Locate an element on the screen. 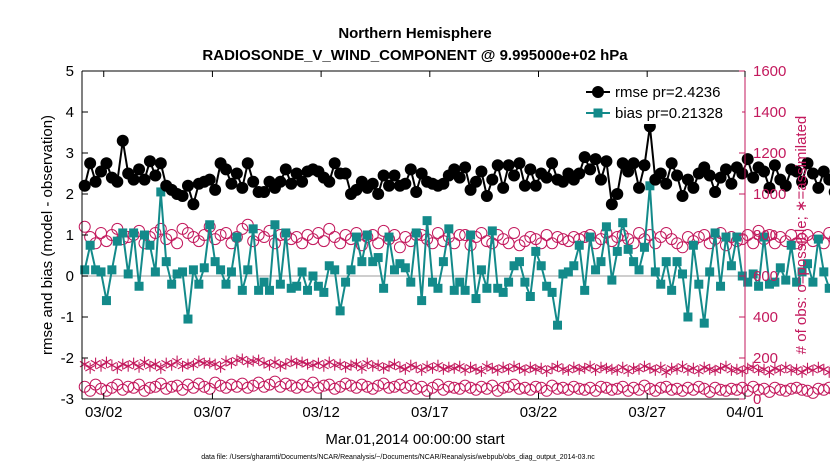  x-tick-label: 03/02 is located at coordinates (104, 412).